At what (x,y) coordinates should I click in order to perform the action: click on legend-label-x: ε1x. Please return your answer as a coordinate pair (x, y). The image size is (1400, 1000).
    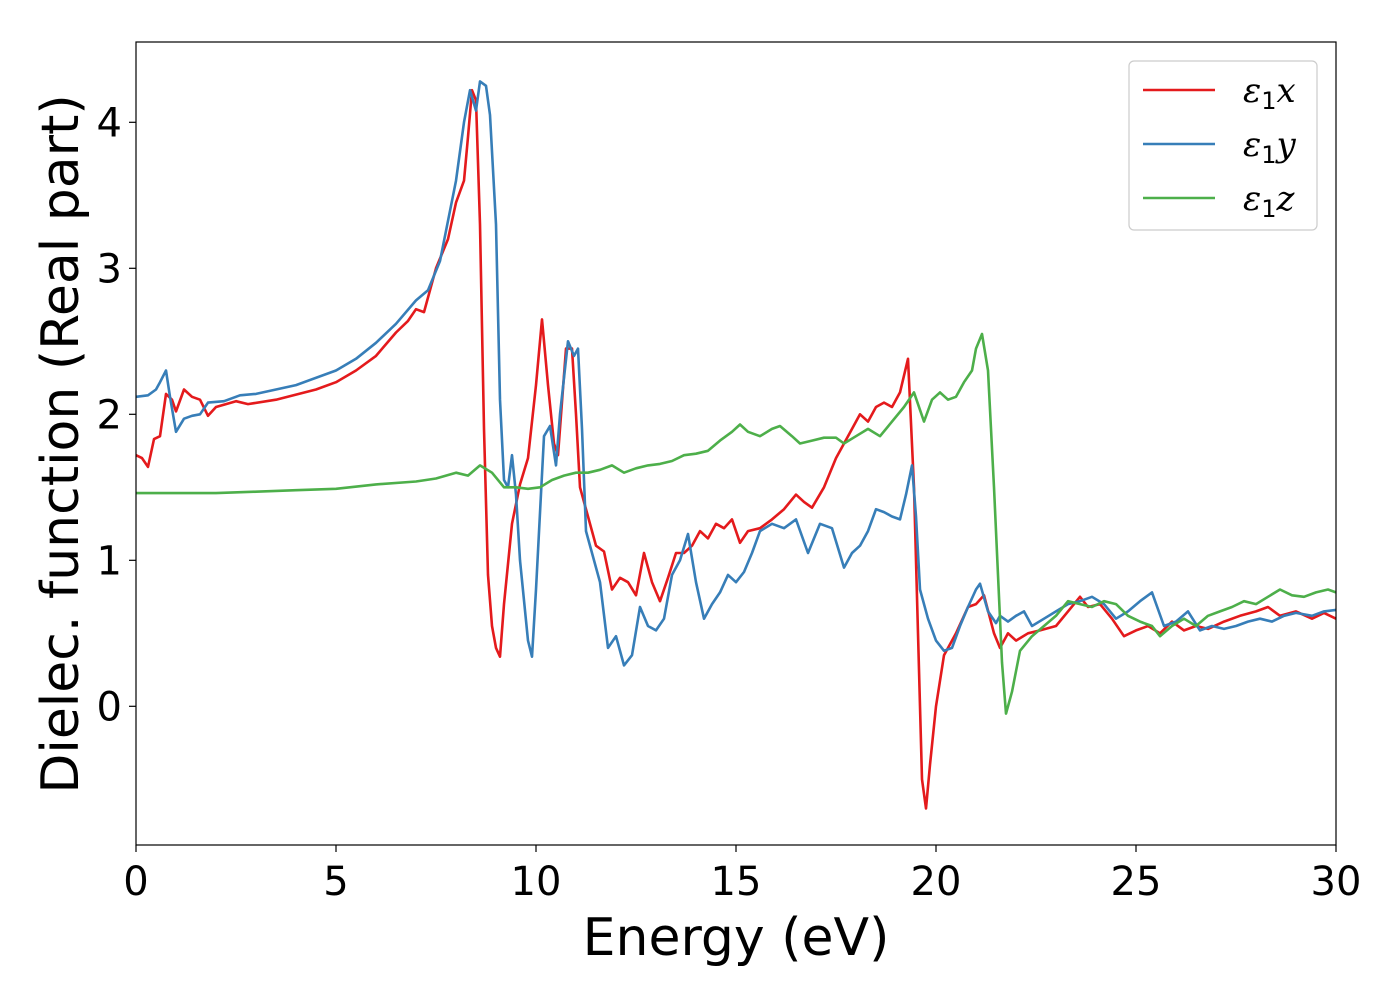
    Looking at the image, I should click on (1269, 93).